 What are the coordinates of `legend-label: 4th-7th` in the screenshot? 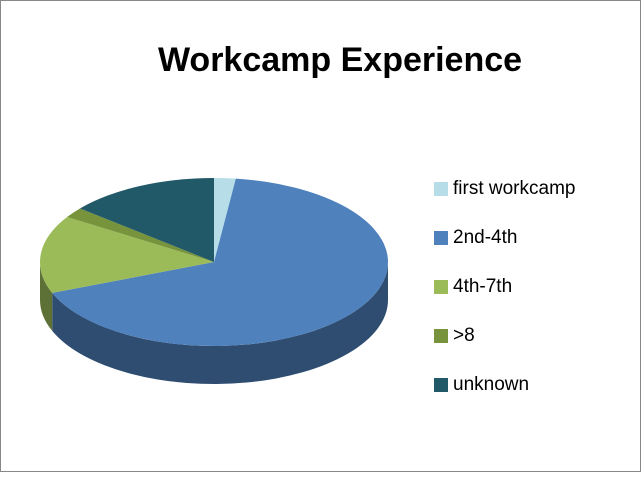 It's located at (482, 286).